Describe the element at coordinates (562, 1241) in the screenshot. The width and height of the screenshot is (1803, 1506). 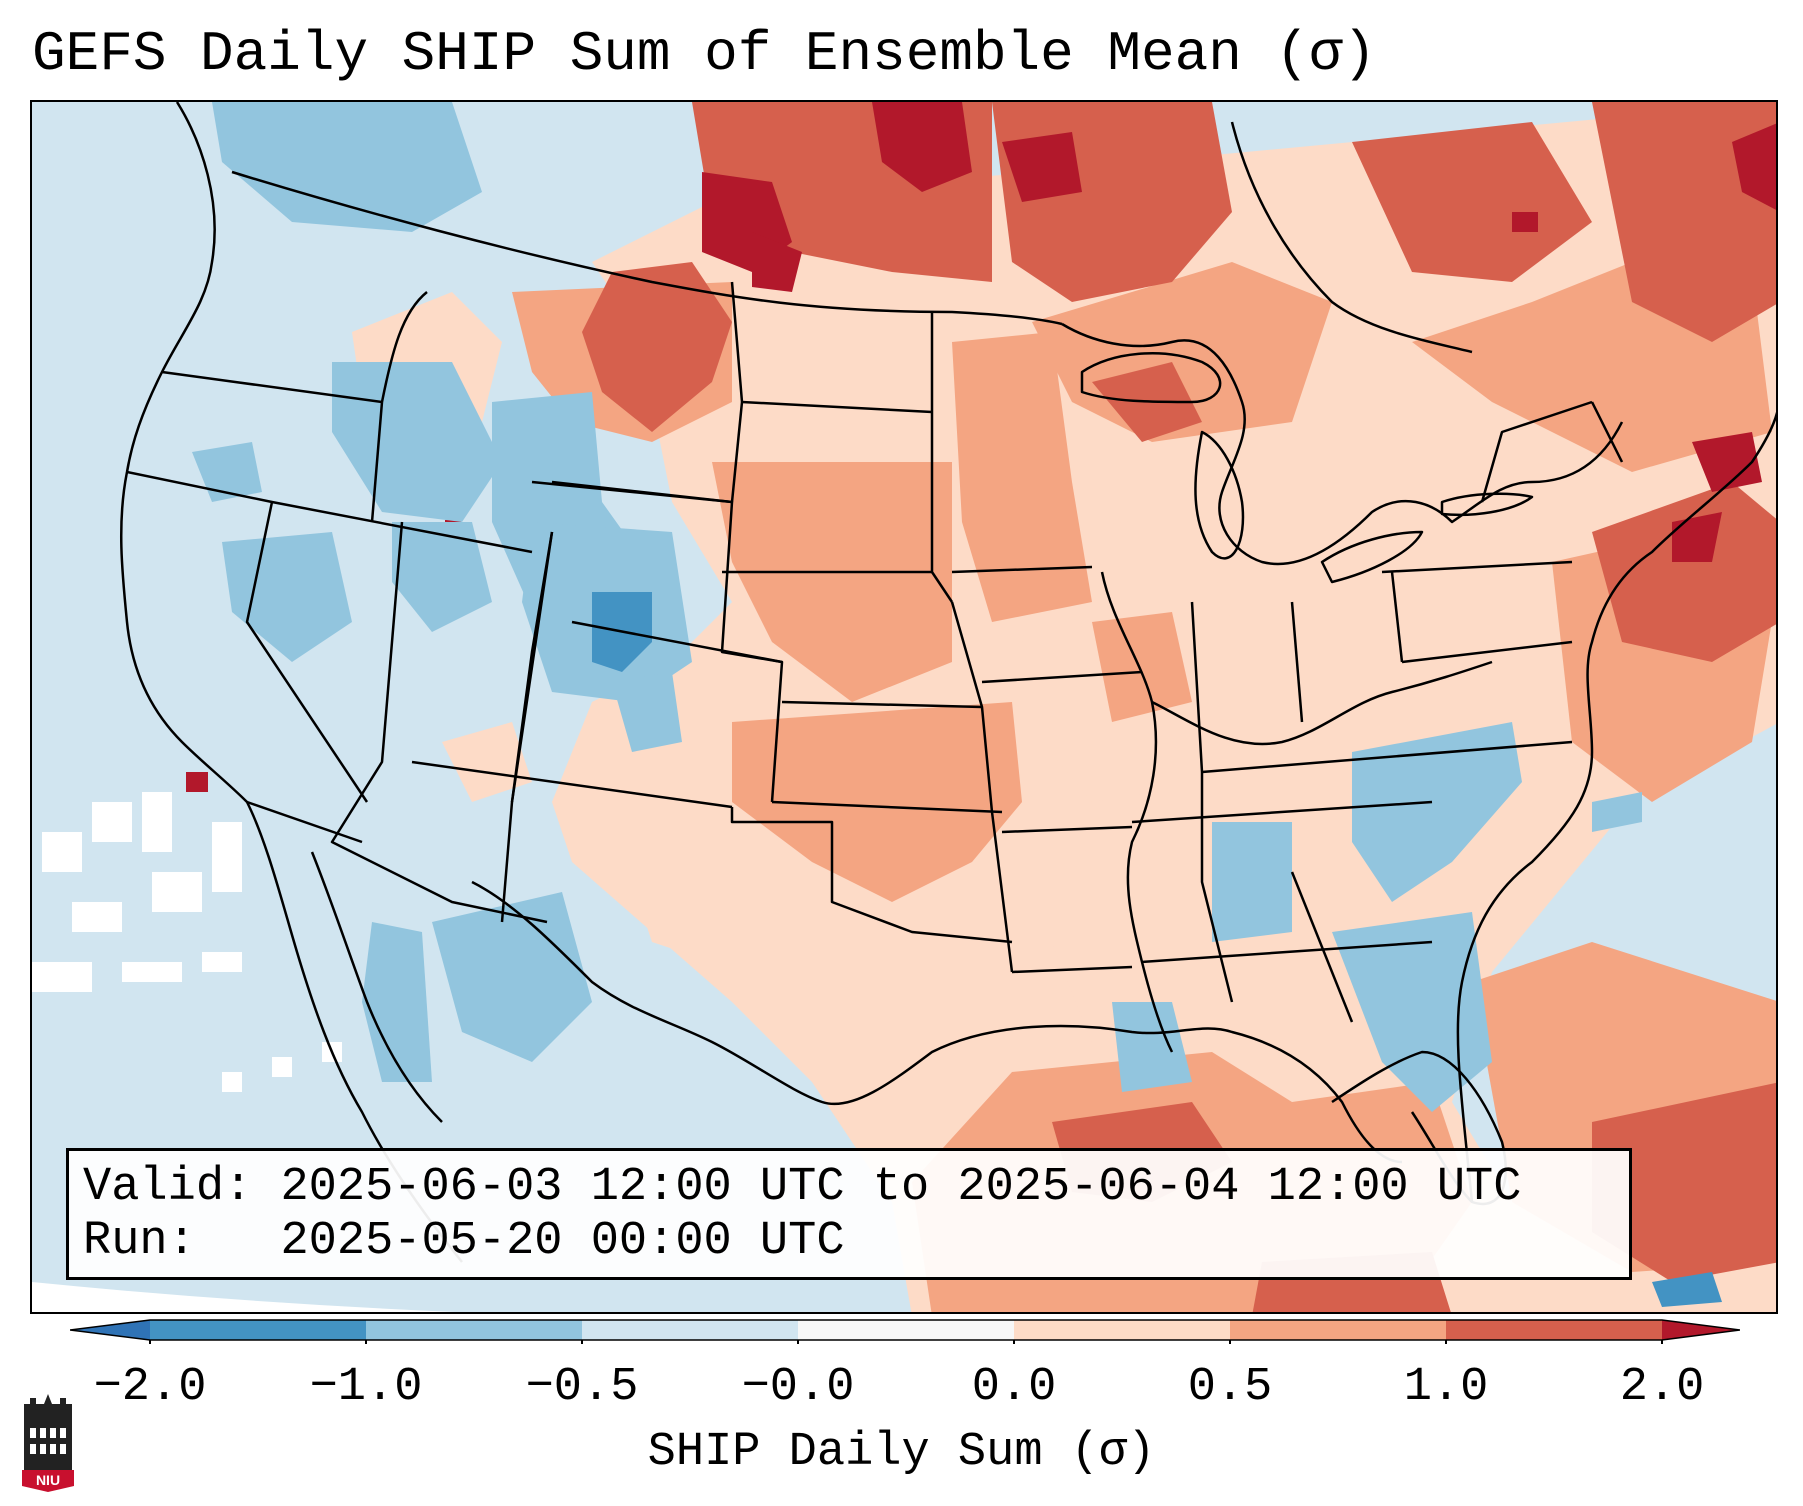
I see `run-value: 2025-05-20 00:00 UTC` at that location.